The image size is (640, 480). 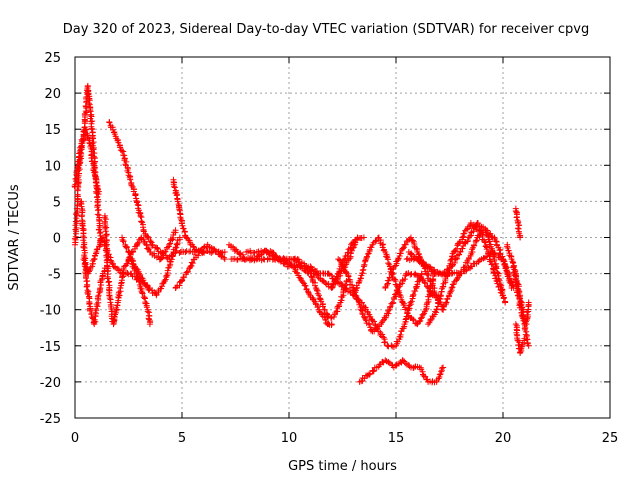 I want to click on y-tick-label: -10, so click(x=50, y=311).